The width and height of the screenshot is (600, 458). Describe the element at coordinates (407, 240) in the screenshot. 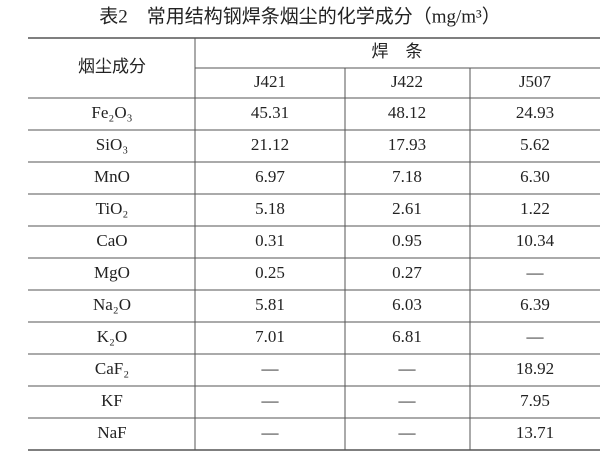

I see `cell: 0.95` at that location.